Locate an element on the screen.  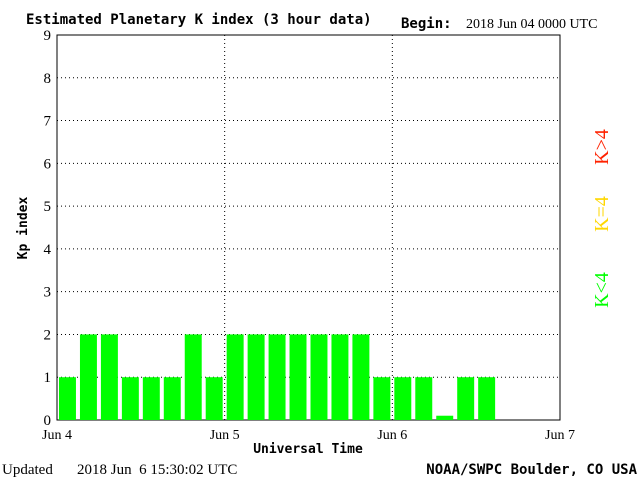
bars is located at coordinates (277, 377).